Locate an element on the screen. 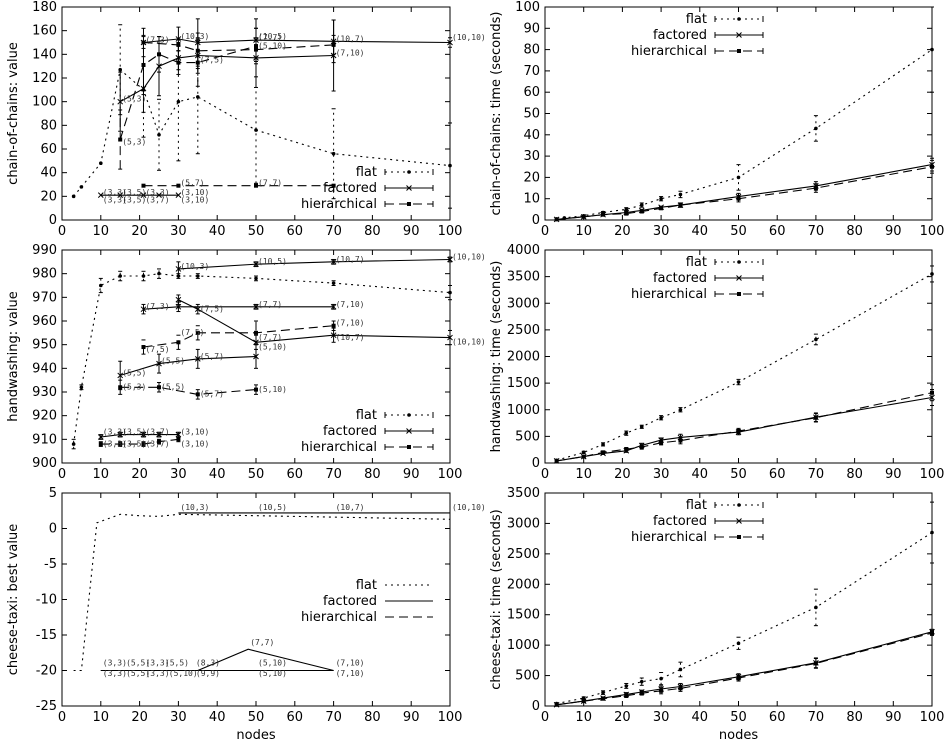  y-tick-label: 950 is located at coordinates (44, 345).